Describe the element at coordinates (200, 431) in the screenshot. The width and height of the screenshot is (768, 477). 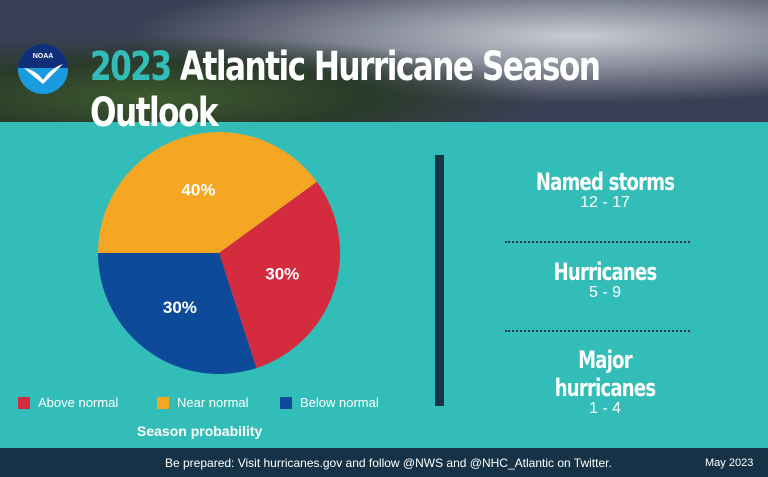
I see `chart-caption: Season probability` at that location.